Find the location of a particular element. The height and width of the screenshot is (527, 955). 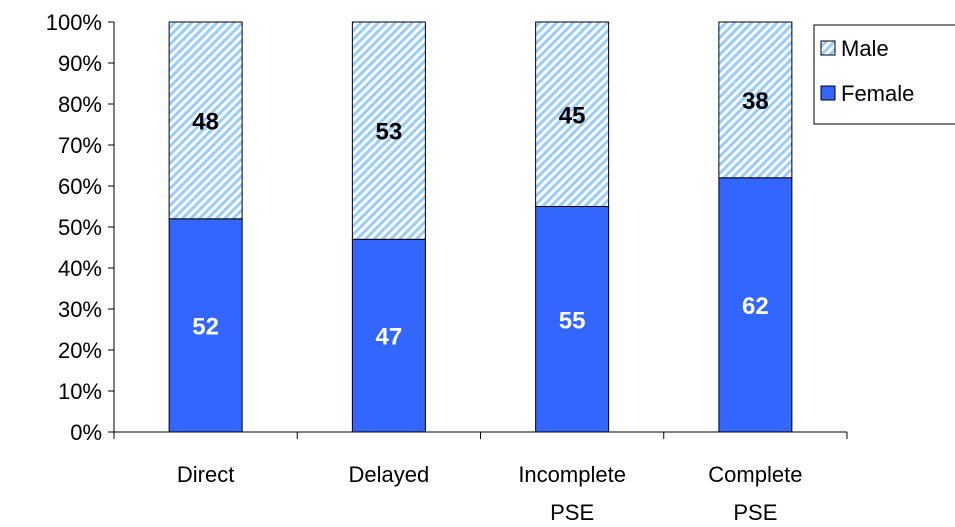

data-label-female-3: 62 is located at coordinates (755, 306).